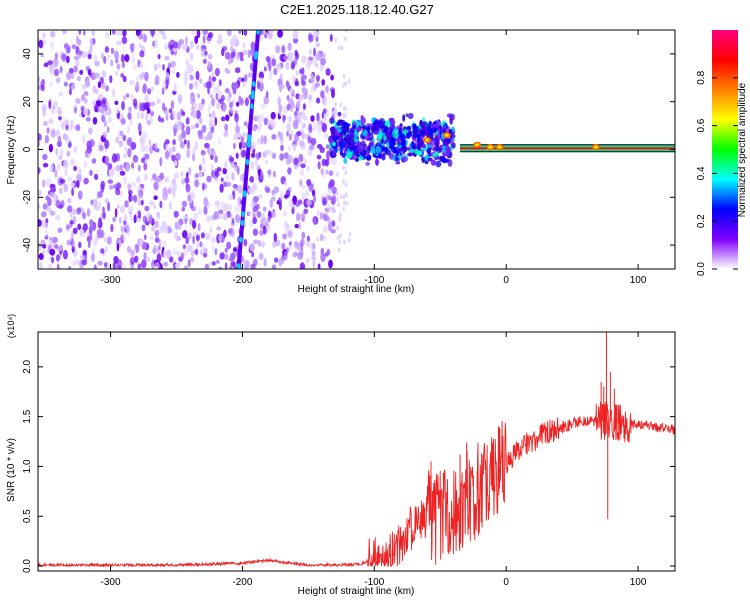 This screenshot has height=600, width=750. I want to click on spectrogram-ylabel: Frequency (Hz), so click(11, 150).